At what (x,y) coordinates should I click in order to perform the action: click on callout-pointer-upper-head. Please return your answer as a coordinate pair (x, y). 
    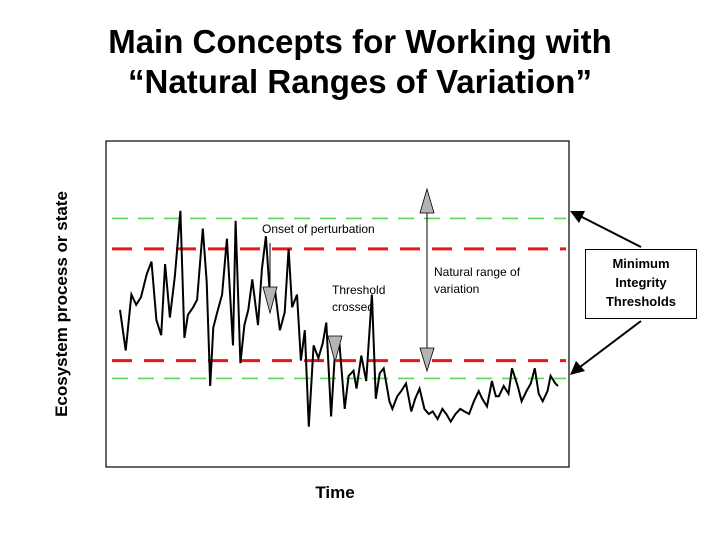
    Looking at the image, I should click on (577, 217).